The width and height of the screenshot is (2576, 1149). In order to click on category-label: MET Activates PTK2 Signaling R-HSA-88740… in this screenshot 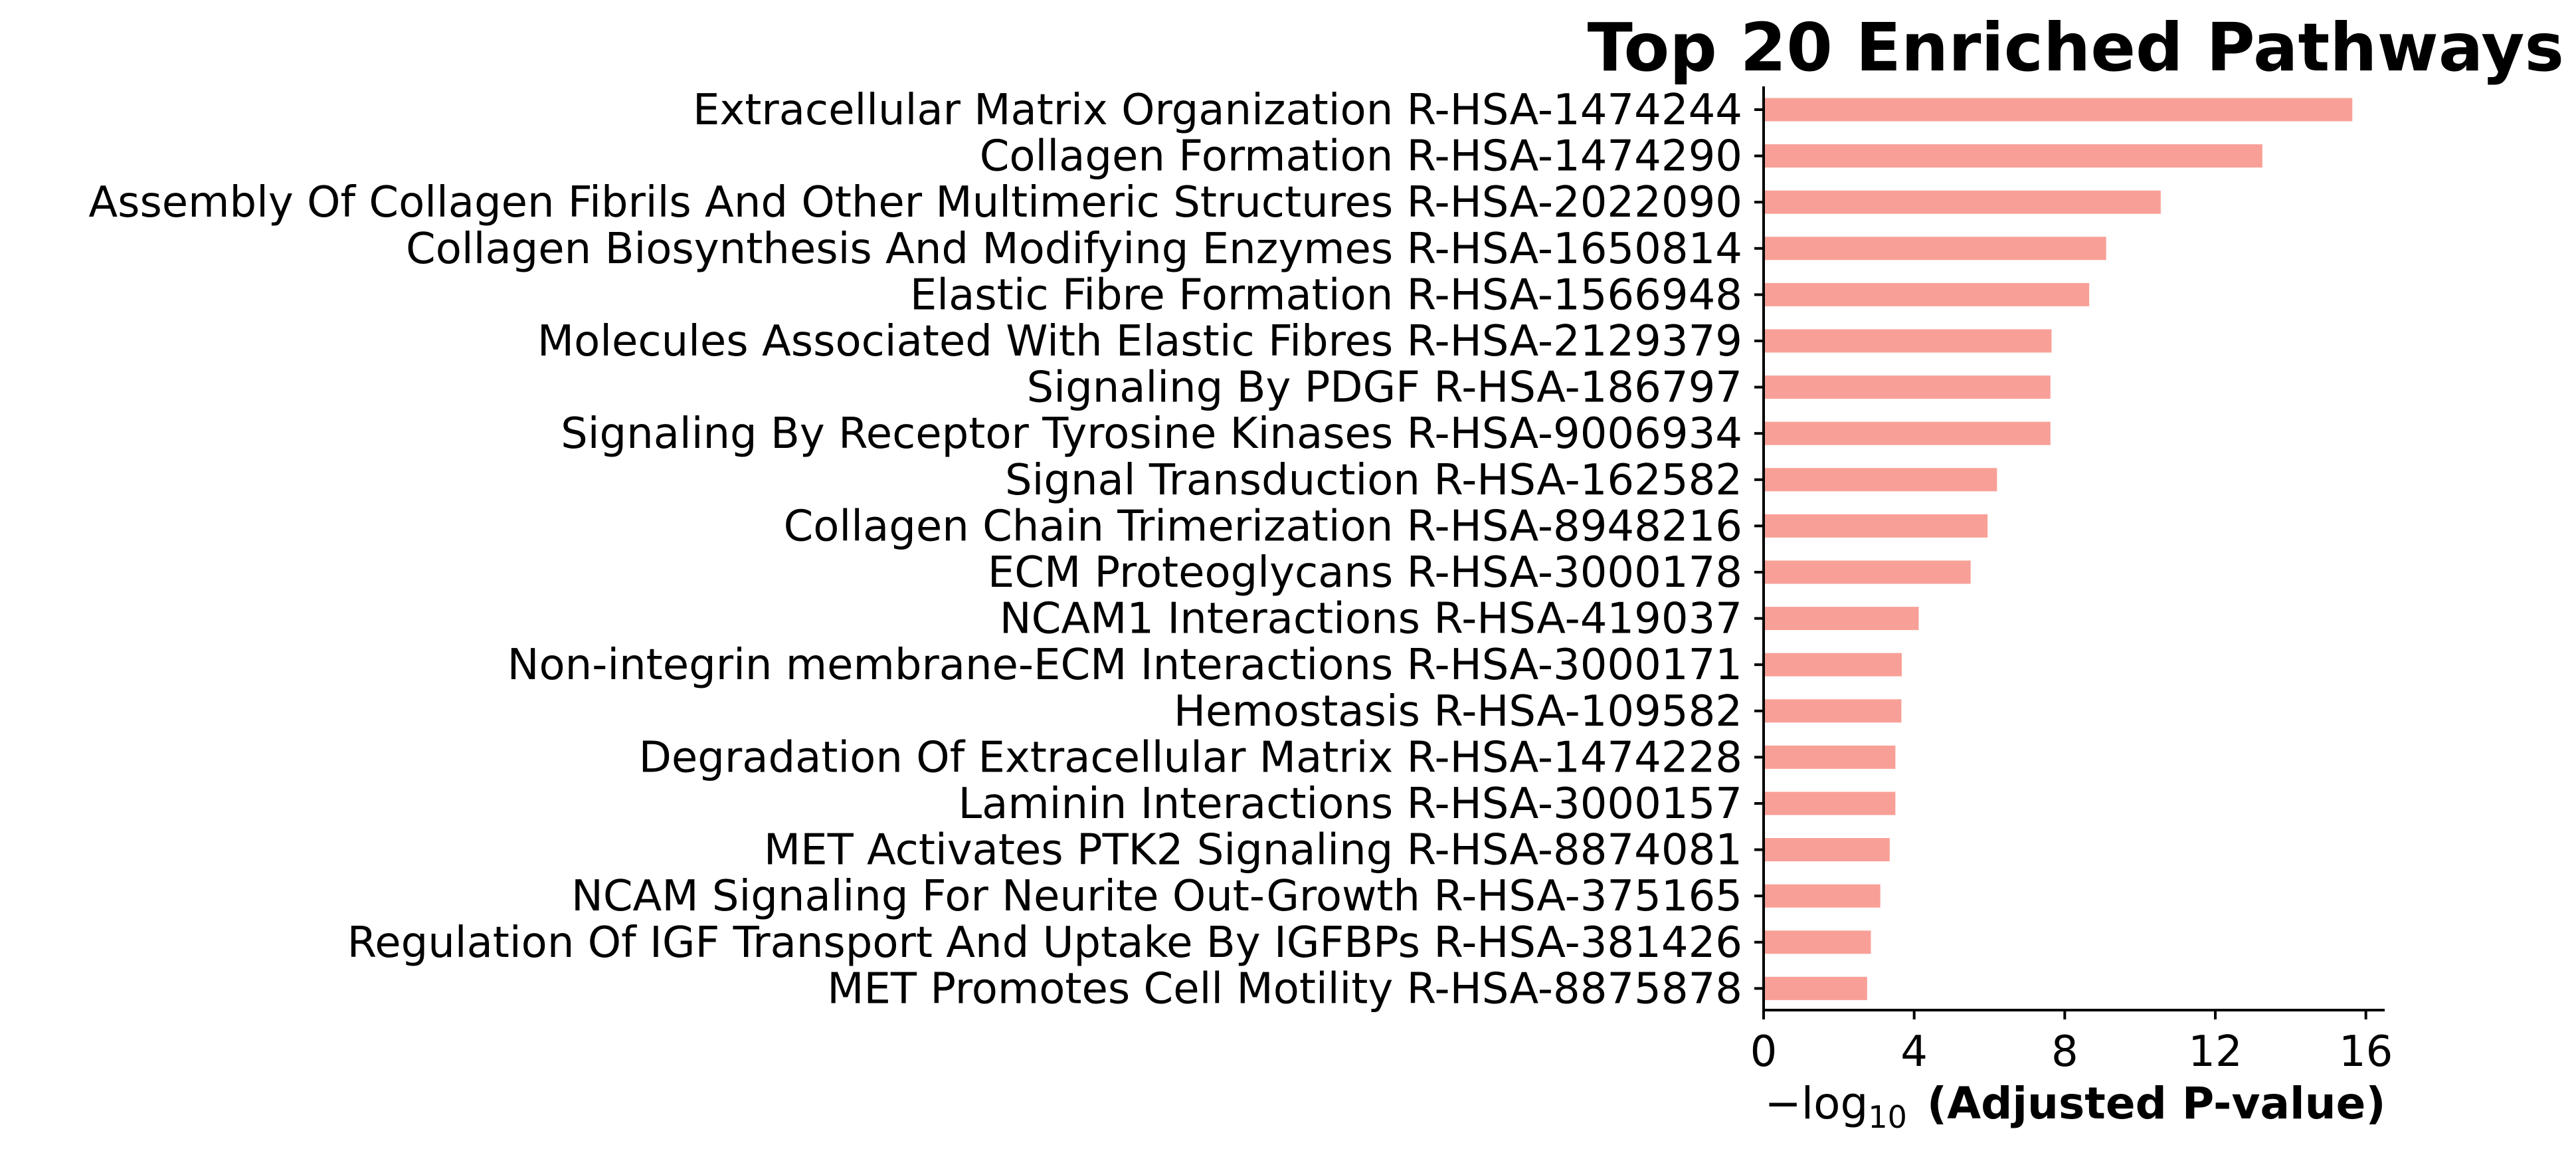, I will do `click(1253, 850)`.